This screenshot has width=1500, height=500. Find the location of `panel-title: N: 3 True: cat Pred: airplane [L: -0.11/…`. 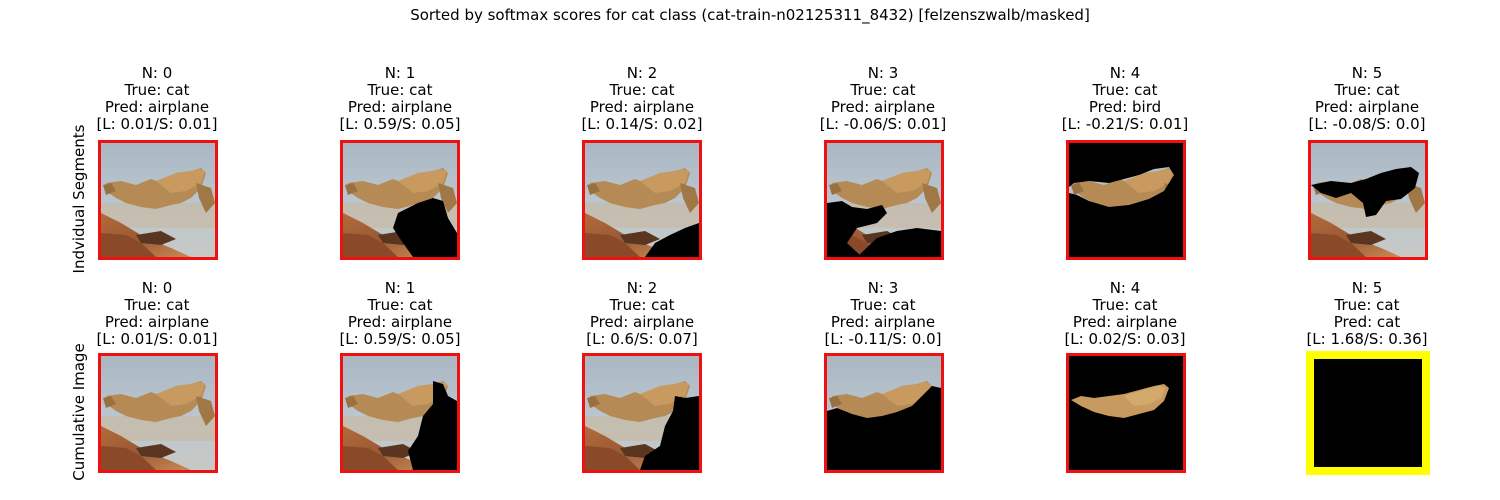

panel-title: N: 3 True: cat Pred: airplane [L: -0.11/… is located at coordinates (883, 314).